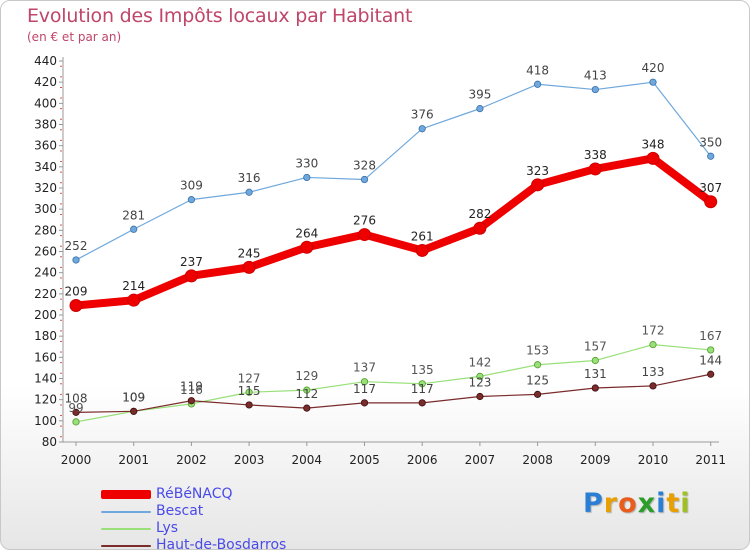  Describe the element at coordinates (249, 178) in the screenshot. I see `data-label: 316` at that location.